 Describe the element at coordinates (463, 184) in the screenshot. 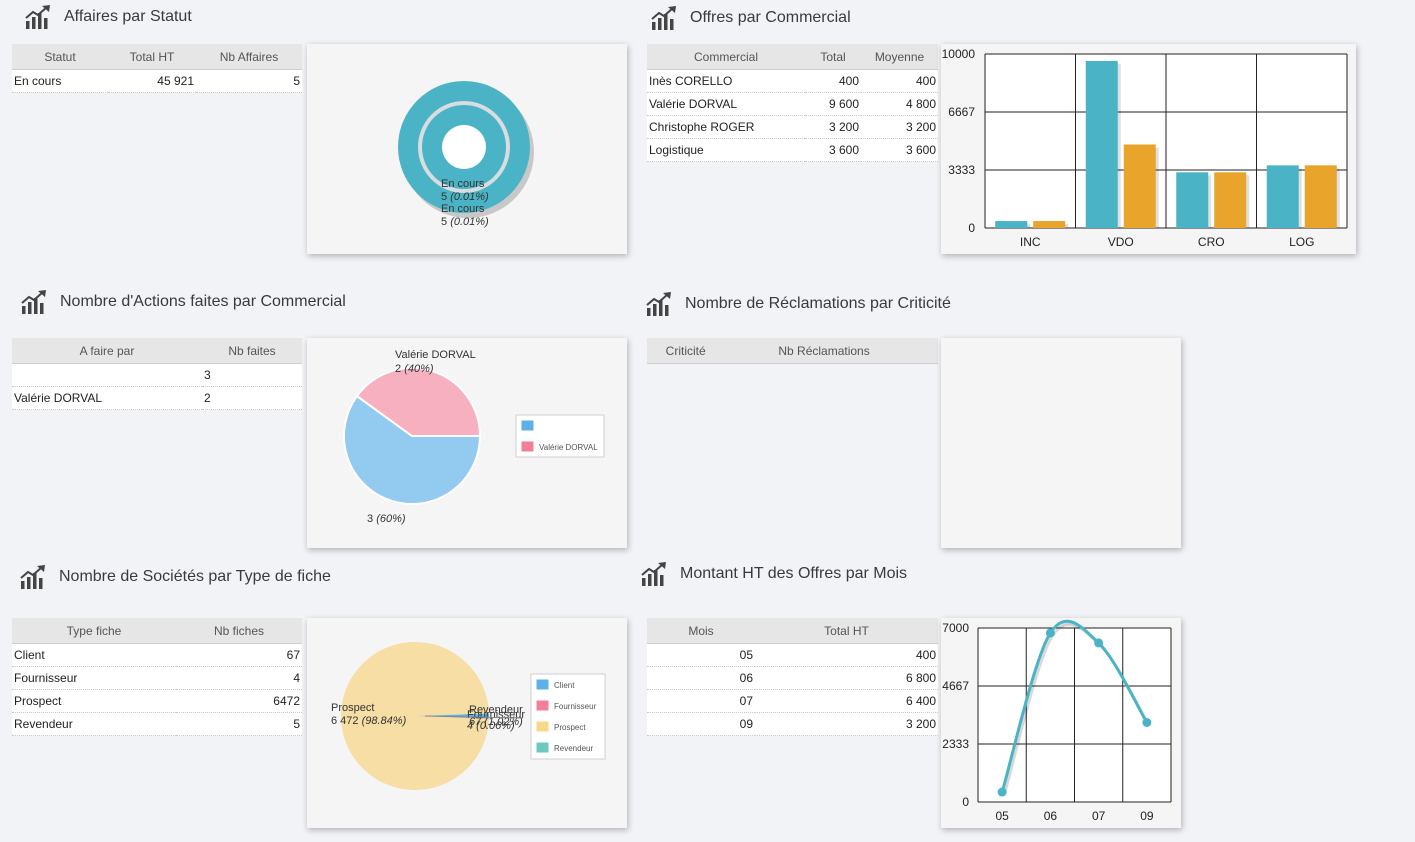

I see `donut-outer-label: En cours` at that location.